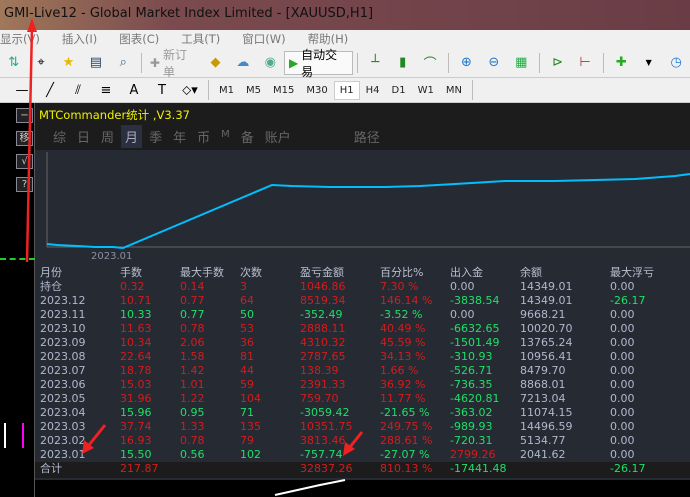 The height and width of the screenshot is (497, 690). Describe the element at coordinates (318, 63) in the screenshot. I see `auto-trading-button: ▶ 自动交易` at that location.